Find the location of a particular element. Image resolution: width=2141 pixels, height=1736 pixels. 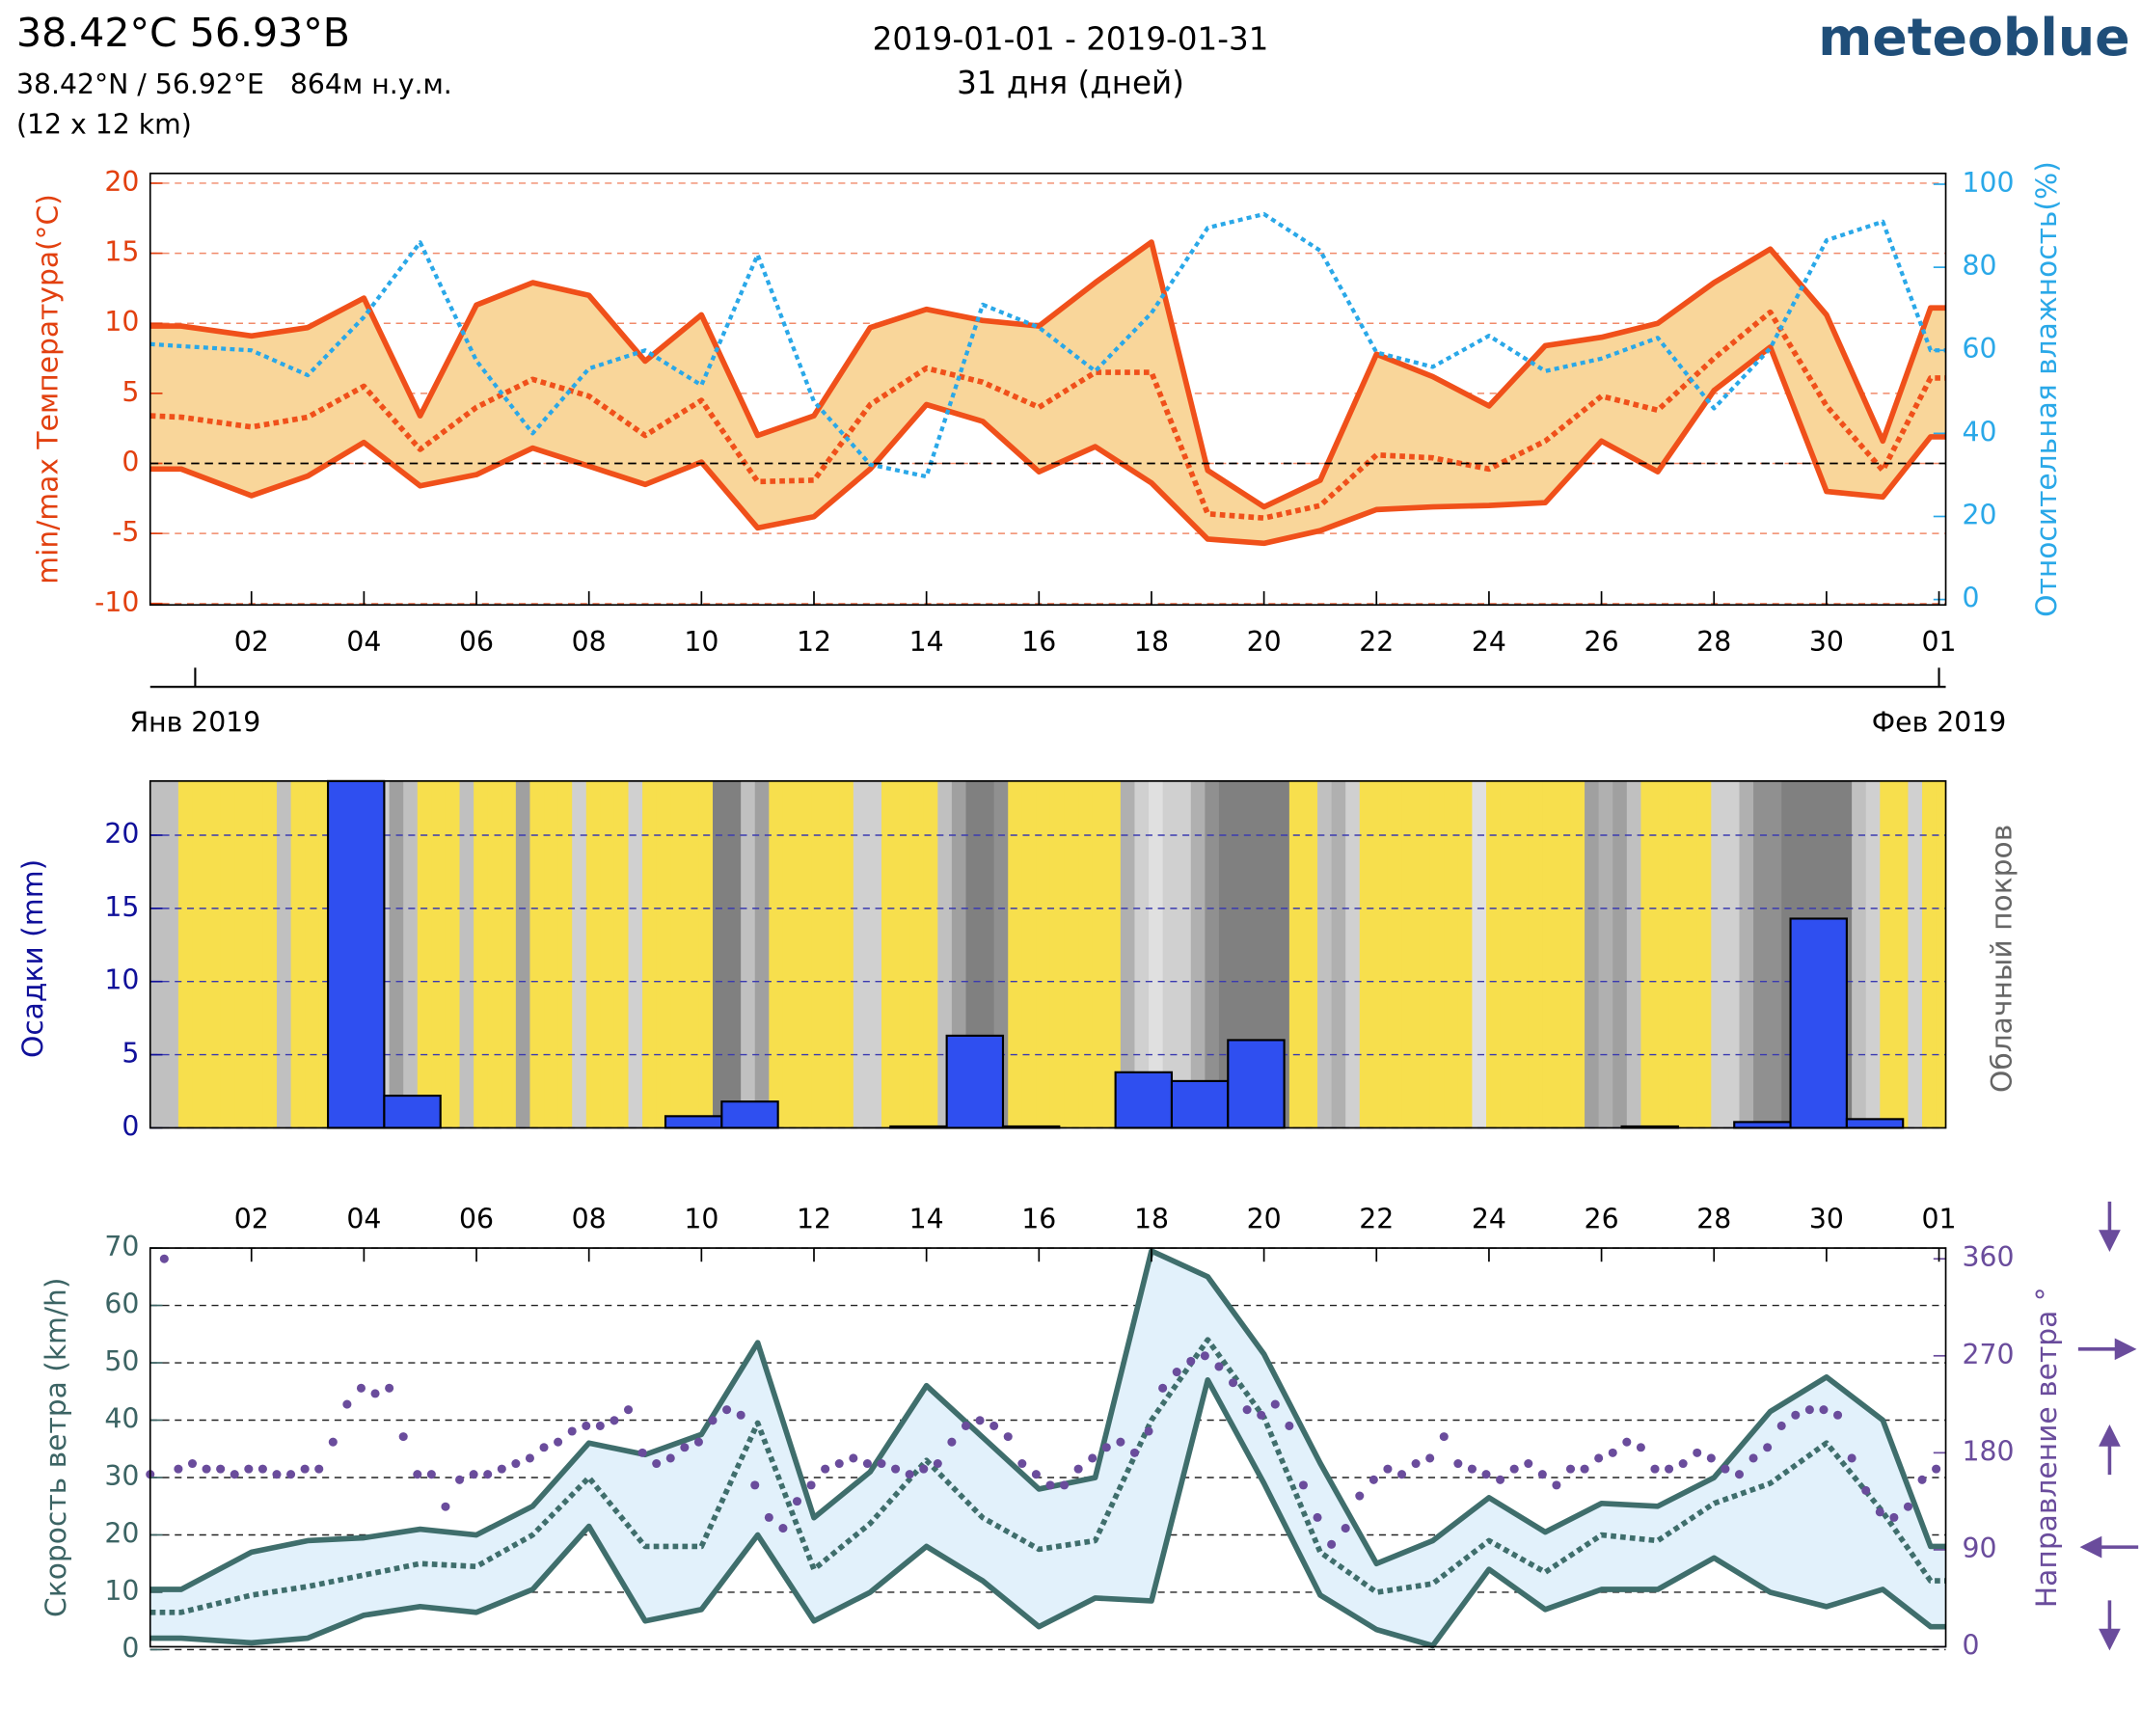

y2-tick-label: 0 is located at coordinates (1972, 1645).